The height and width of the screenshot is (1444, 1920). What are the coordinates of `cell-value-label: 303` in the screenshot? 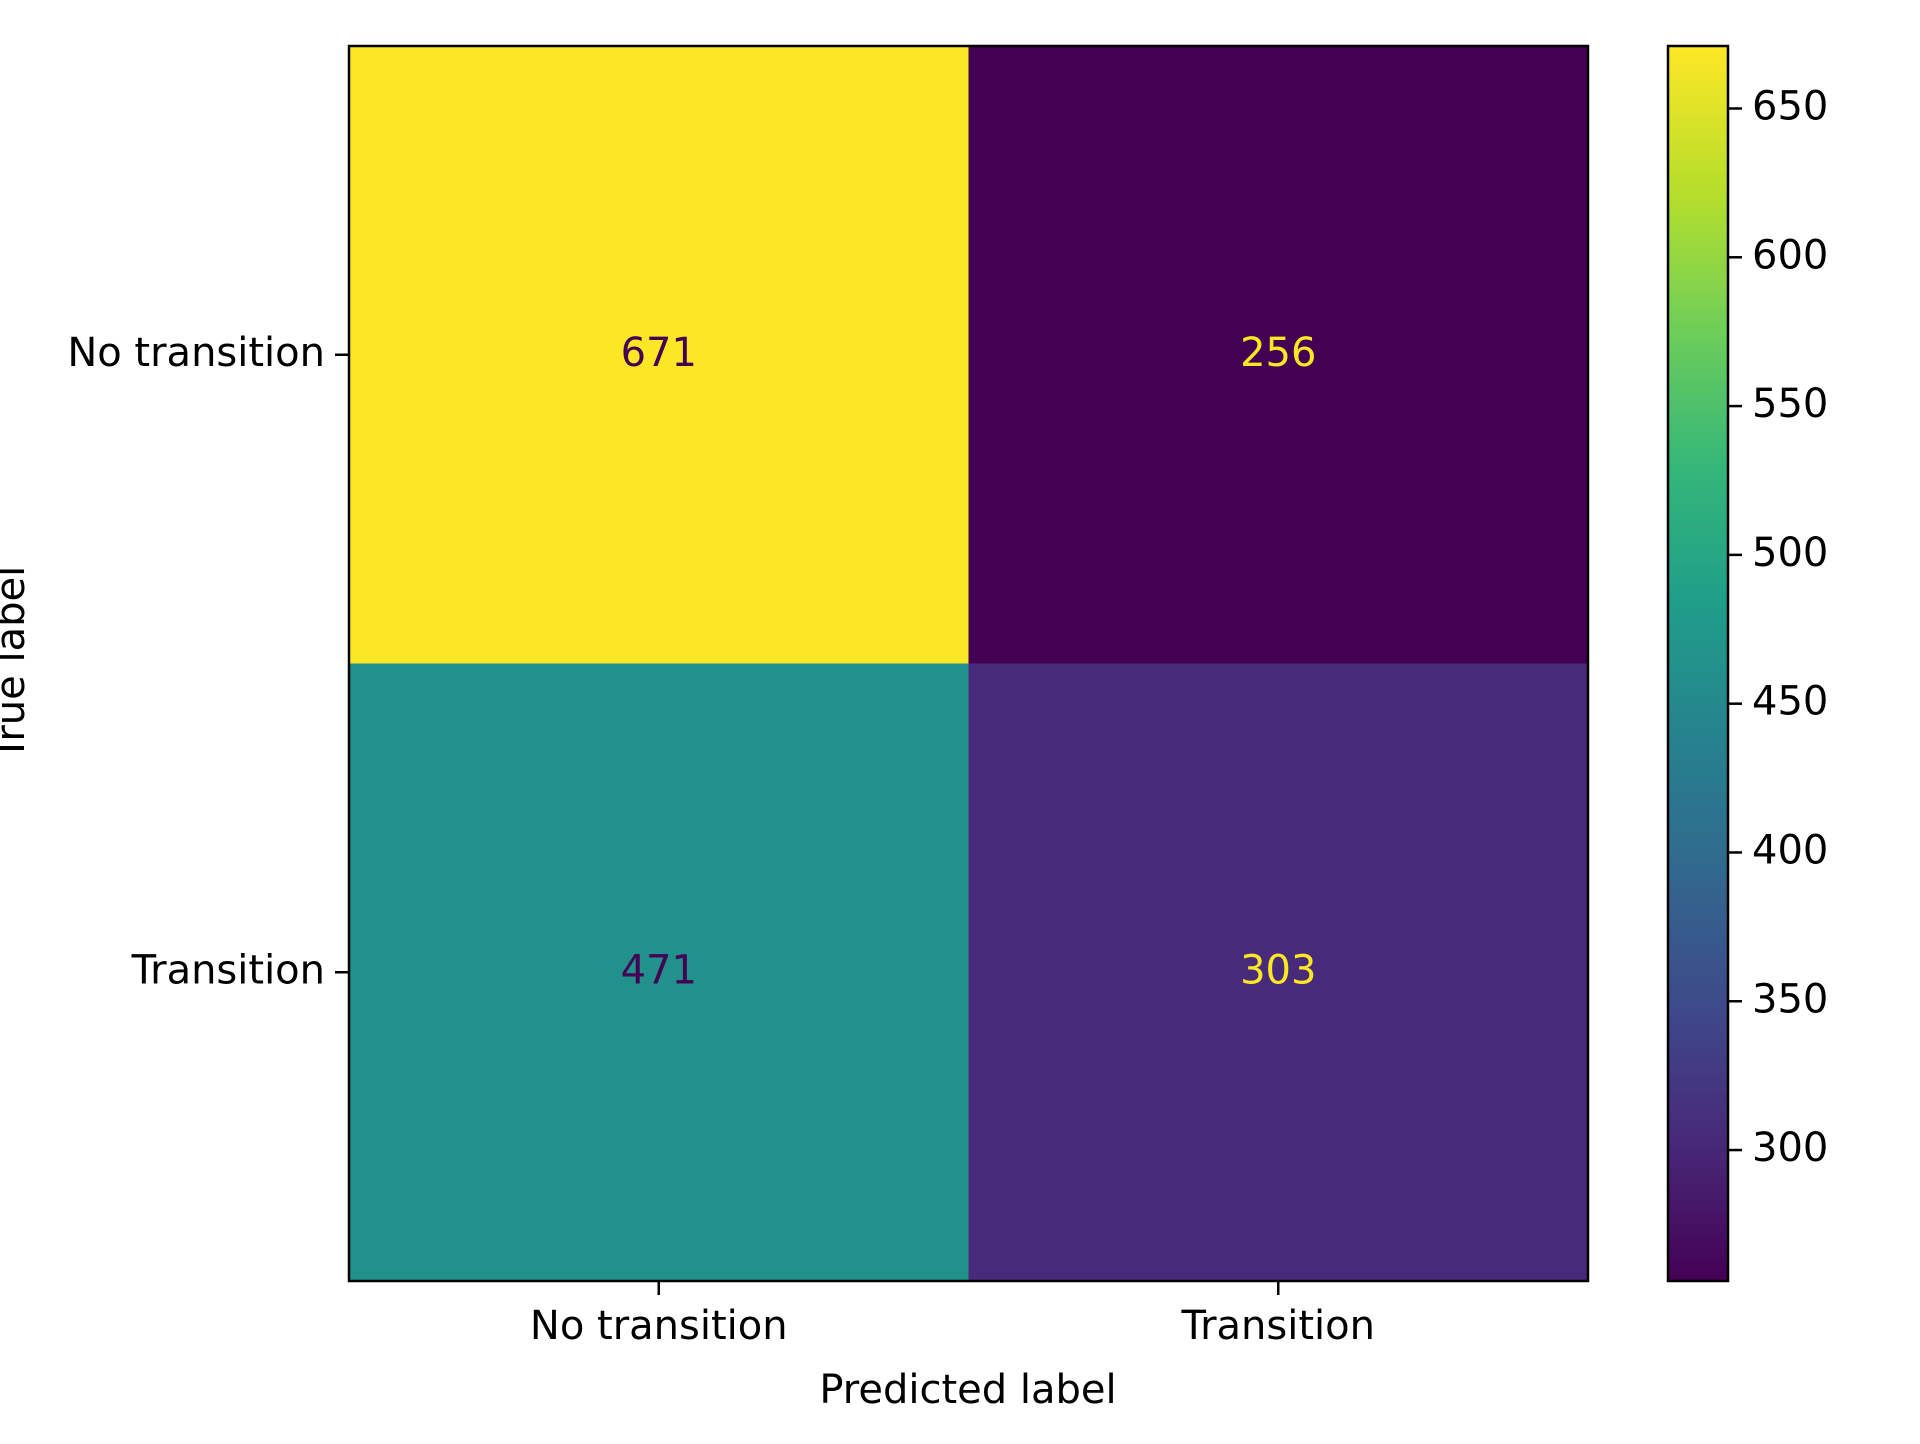 It's located at (1278, 970).